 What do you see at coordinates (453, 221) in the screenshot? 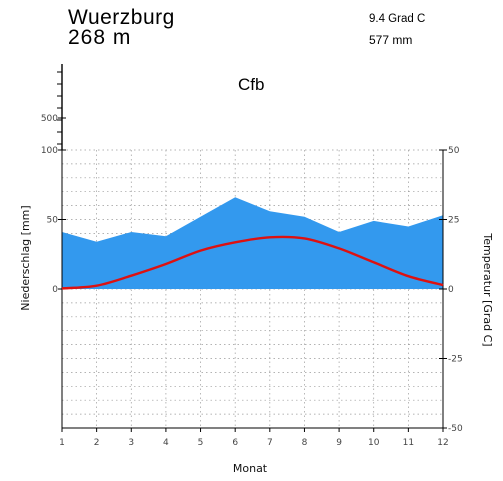
I see `tick-label-right: 25` at bounding box center [453, 221].